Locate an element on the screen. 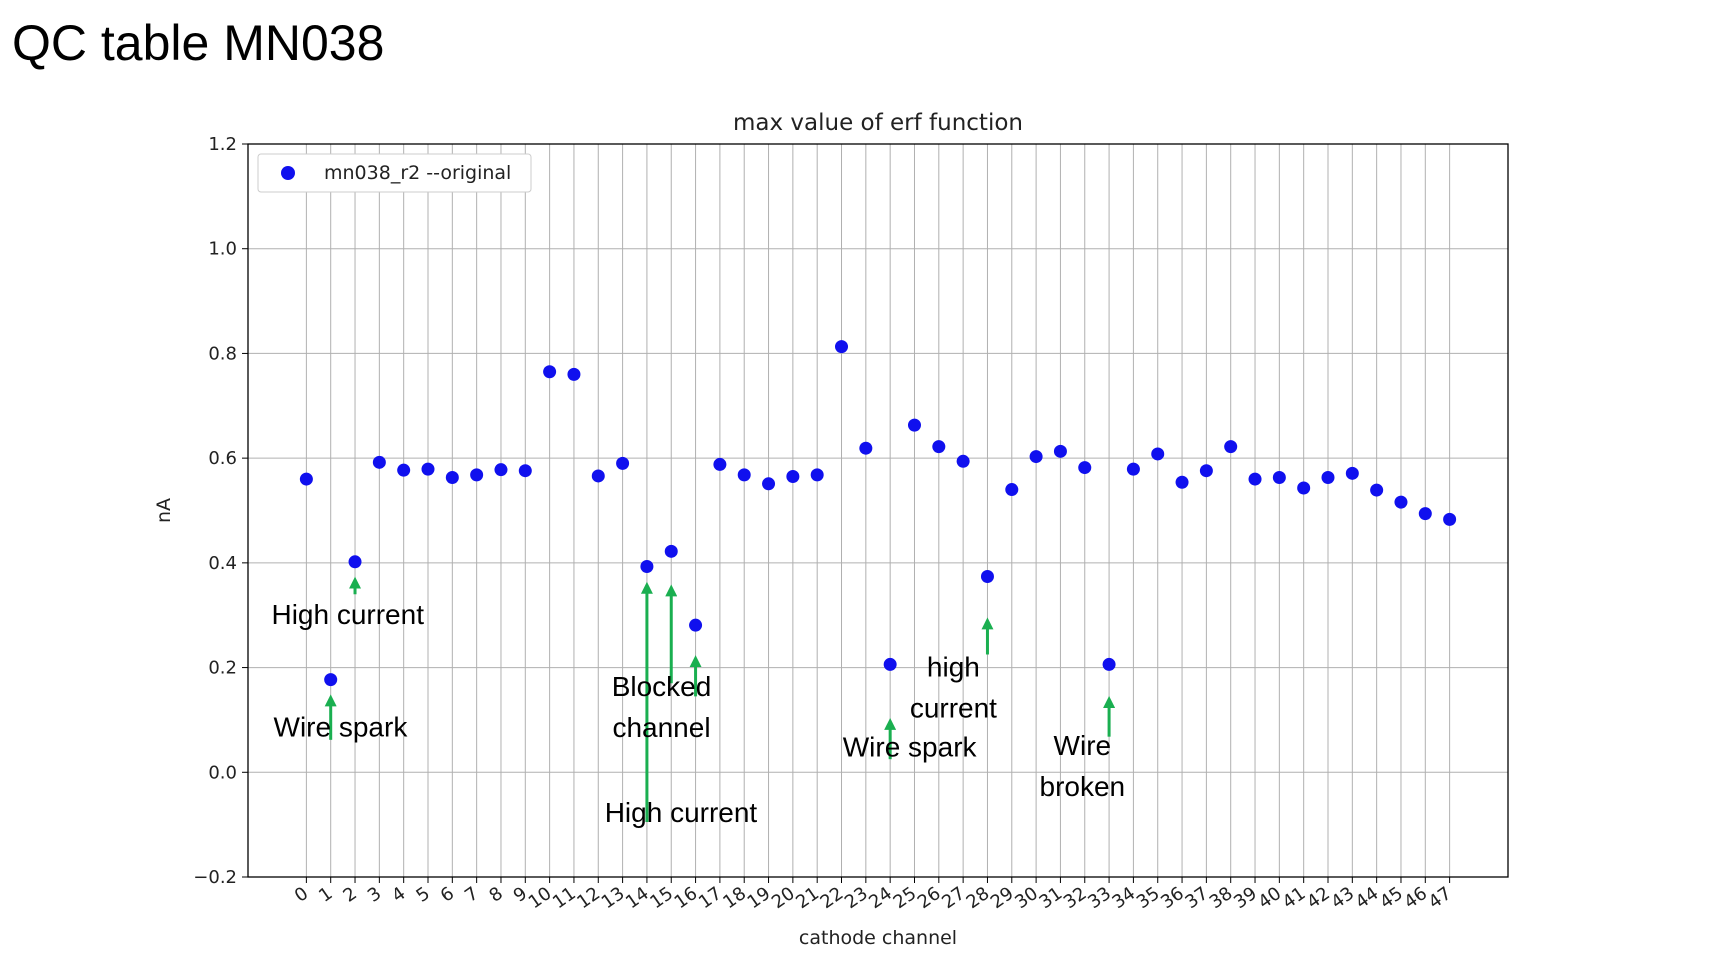  x-tick-label: 2 is located at coordinates (349, 895).